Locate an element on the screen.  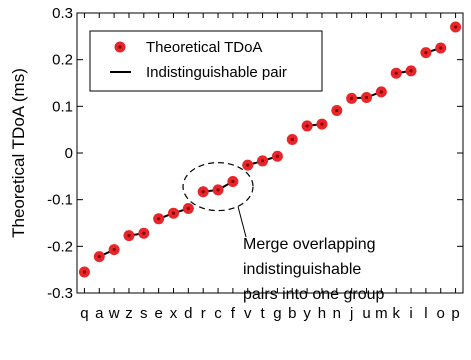
x-tick-label: k is located at coordinates (396, 313).